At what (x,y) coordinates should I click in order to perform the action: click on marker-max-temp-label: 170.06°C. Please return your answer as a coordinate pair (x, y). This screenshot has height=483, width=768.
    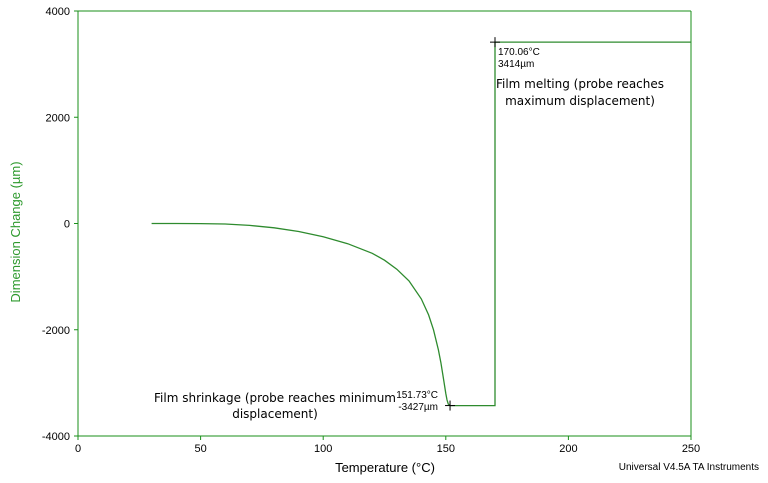
    Looking at the image, I should click on (519, 52).